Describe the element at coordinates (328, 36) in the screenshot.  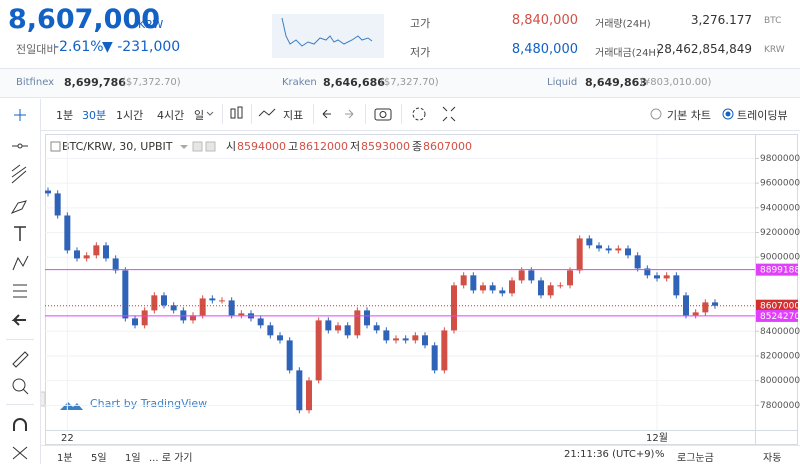
I see `mini-chart` at that location.